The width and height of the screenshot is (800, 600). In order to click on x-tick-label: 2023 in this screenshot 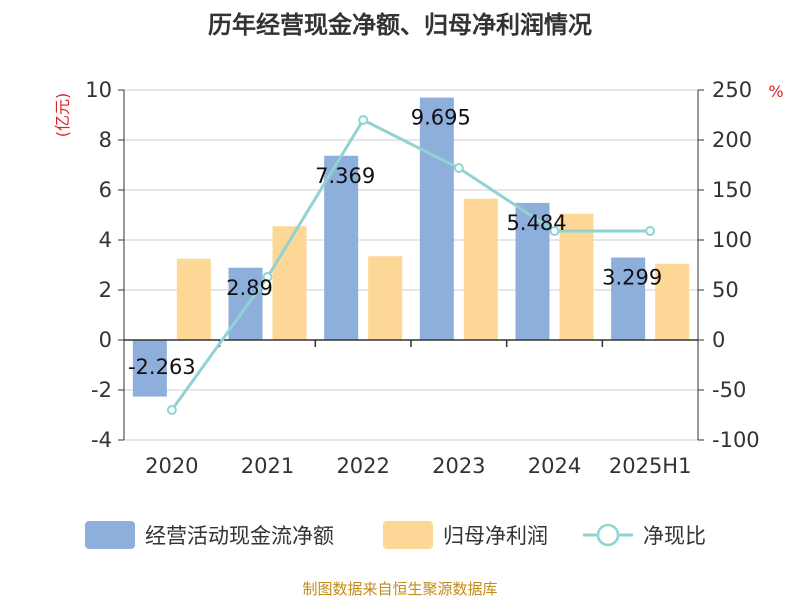, I will do `click(458, 466)`.